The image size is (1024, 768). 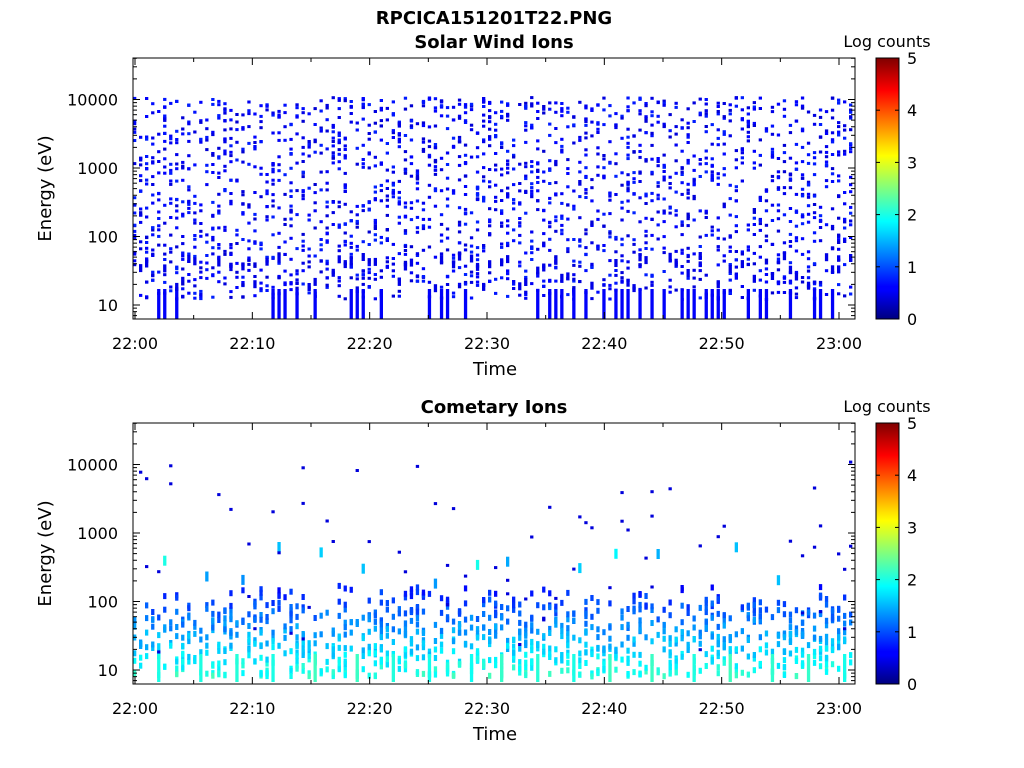 I want to click on x-tick-label: 22:10, so click(x=252, y=708).